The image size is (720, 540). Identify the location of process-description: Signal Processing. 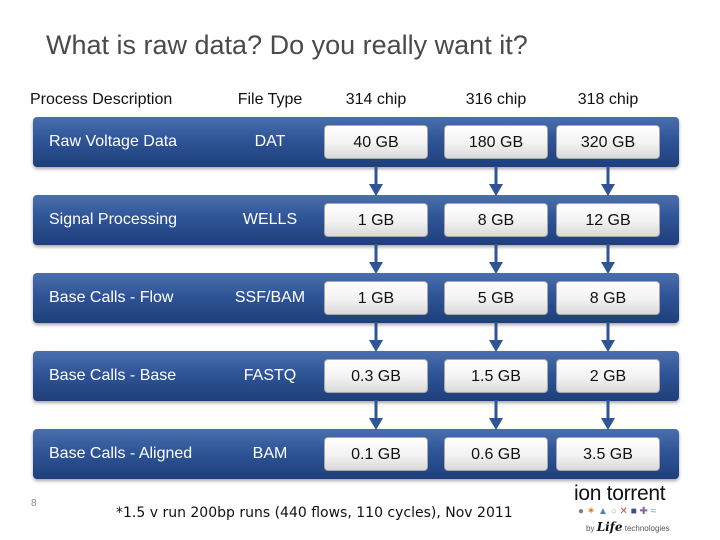
(113, 219).